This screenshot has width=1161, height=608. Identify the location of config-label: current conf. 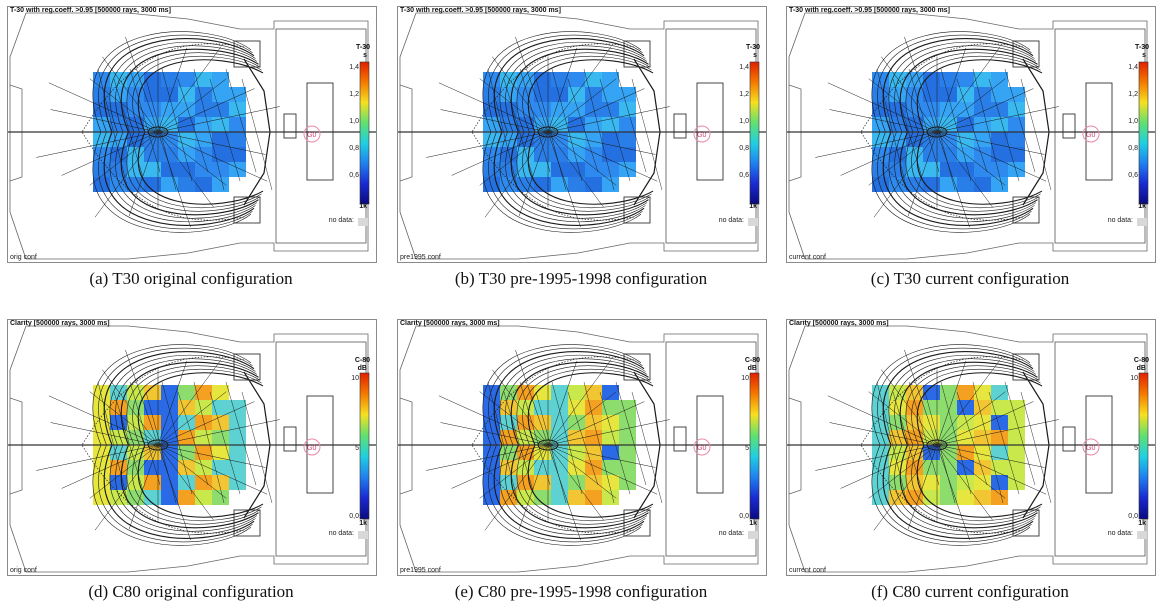
(807, 257).